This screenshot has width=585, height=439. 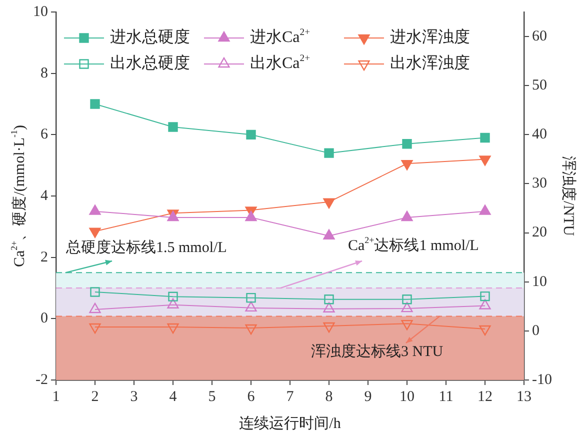 I want to click on ref-line-label: 浑浊度达标线3 NTU, so click(x=377, y=351).